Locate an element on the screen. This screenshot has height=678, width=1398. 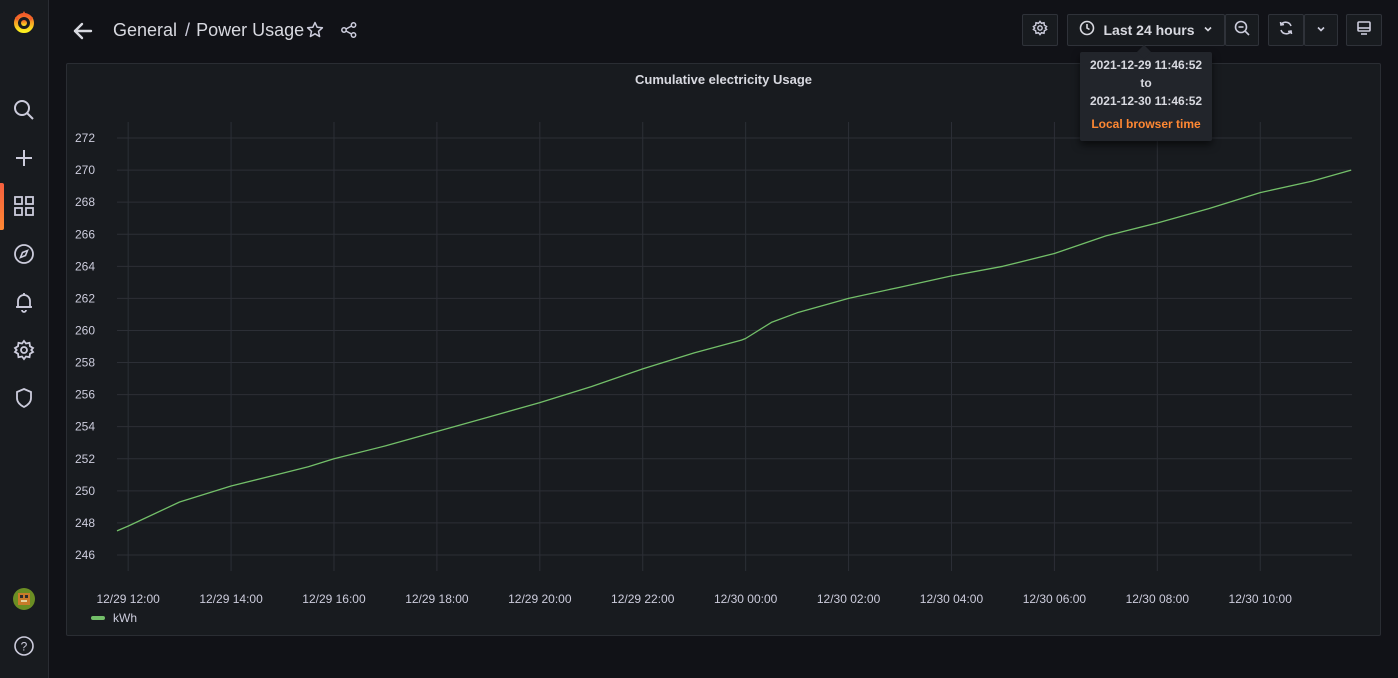
breadcrumb-folder: General is located at coordinates (145, 30).